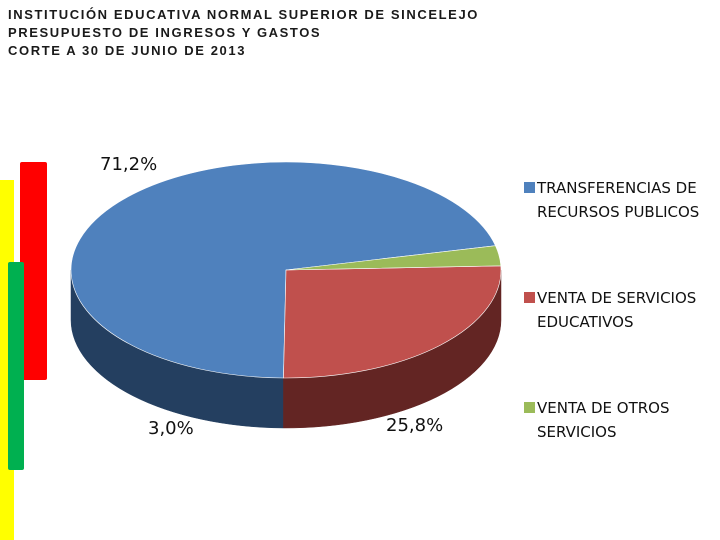 This screenshot has height=540, width=720. I want to click on legend-label-venta-servicios: VENTA DE SERVICIOS EDUCATIVOS, so click(617, 310).